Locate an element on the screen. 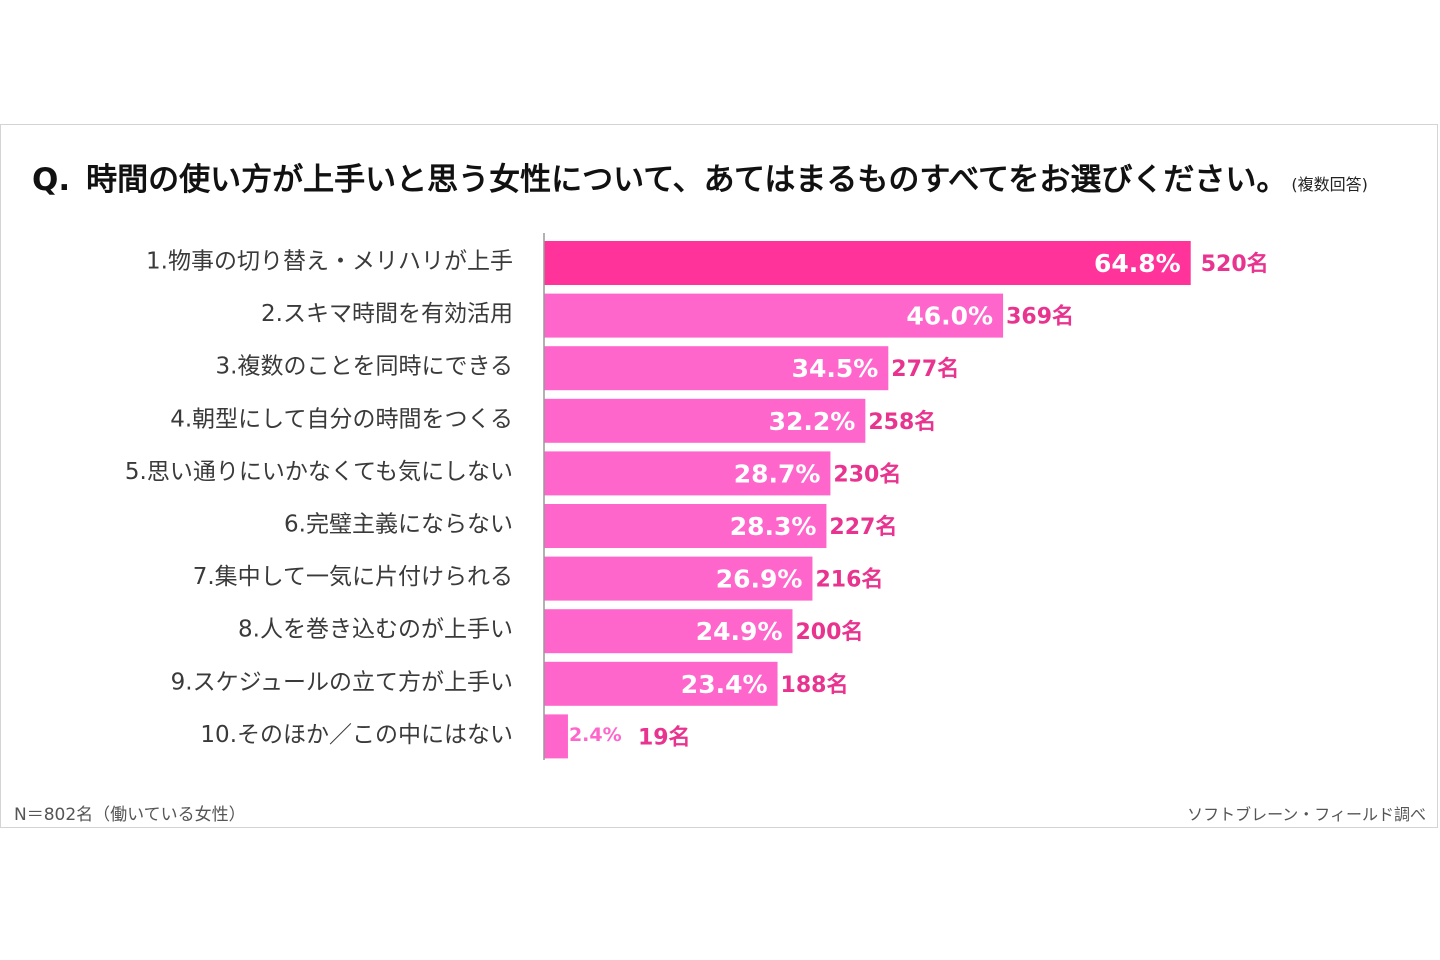 This screenshot has height=960, width=1440. category-label-5: 5.思い通りにいかなくても気にしない is located at coordinates (319, 472).